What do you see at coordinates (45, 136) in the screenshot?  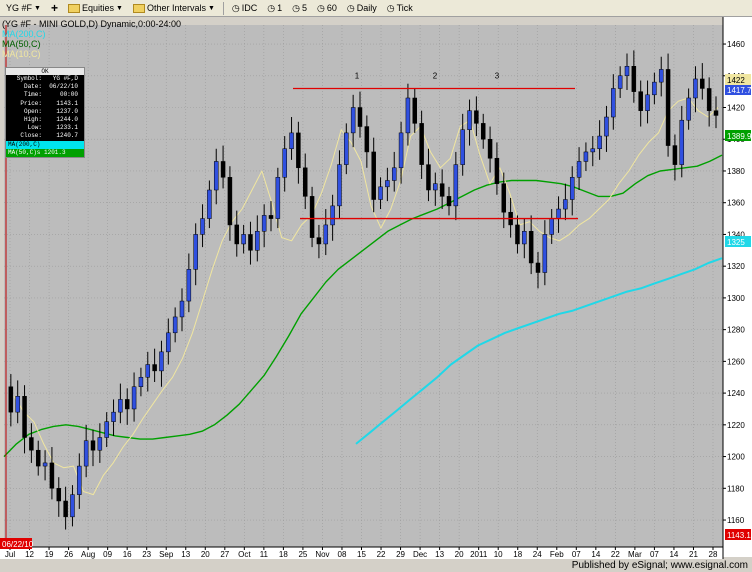 I see `info-row: Close: 1240.7` at bounding box center [45, 136].